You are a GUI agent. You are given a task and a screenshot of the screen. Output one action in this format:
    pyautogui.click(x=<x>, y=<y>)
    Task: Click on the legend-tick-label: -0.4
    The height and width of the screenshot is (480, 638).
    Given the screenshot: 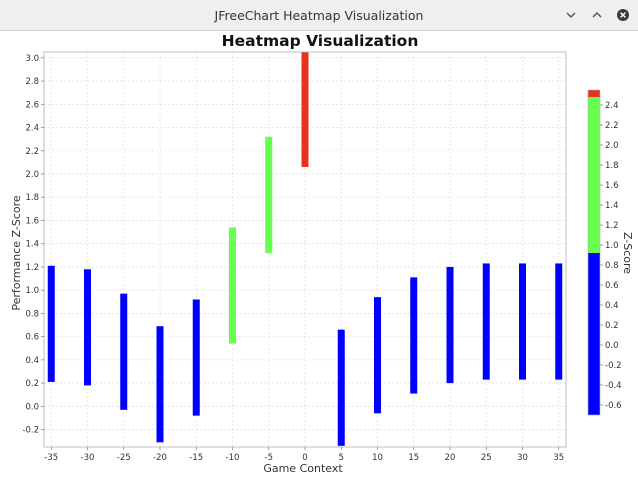 What is the action you would take?
    pyautogui.click(x=613, y=386)
    